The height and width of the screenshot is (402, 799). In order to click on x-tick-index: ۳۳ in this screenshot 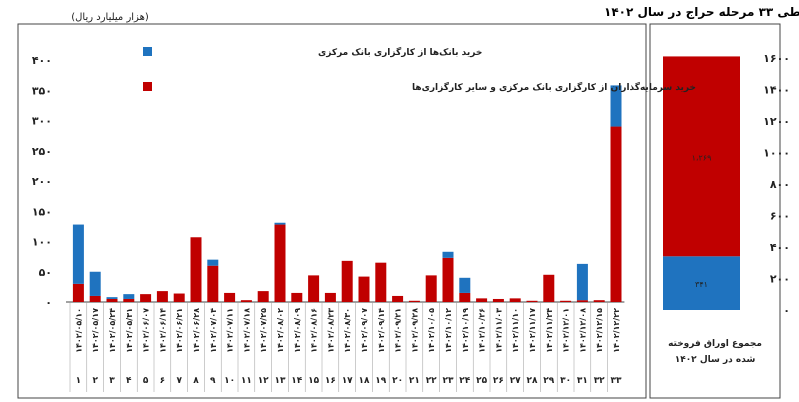, I will do `click(616, 381)`.